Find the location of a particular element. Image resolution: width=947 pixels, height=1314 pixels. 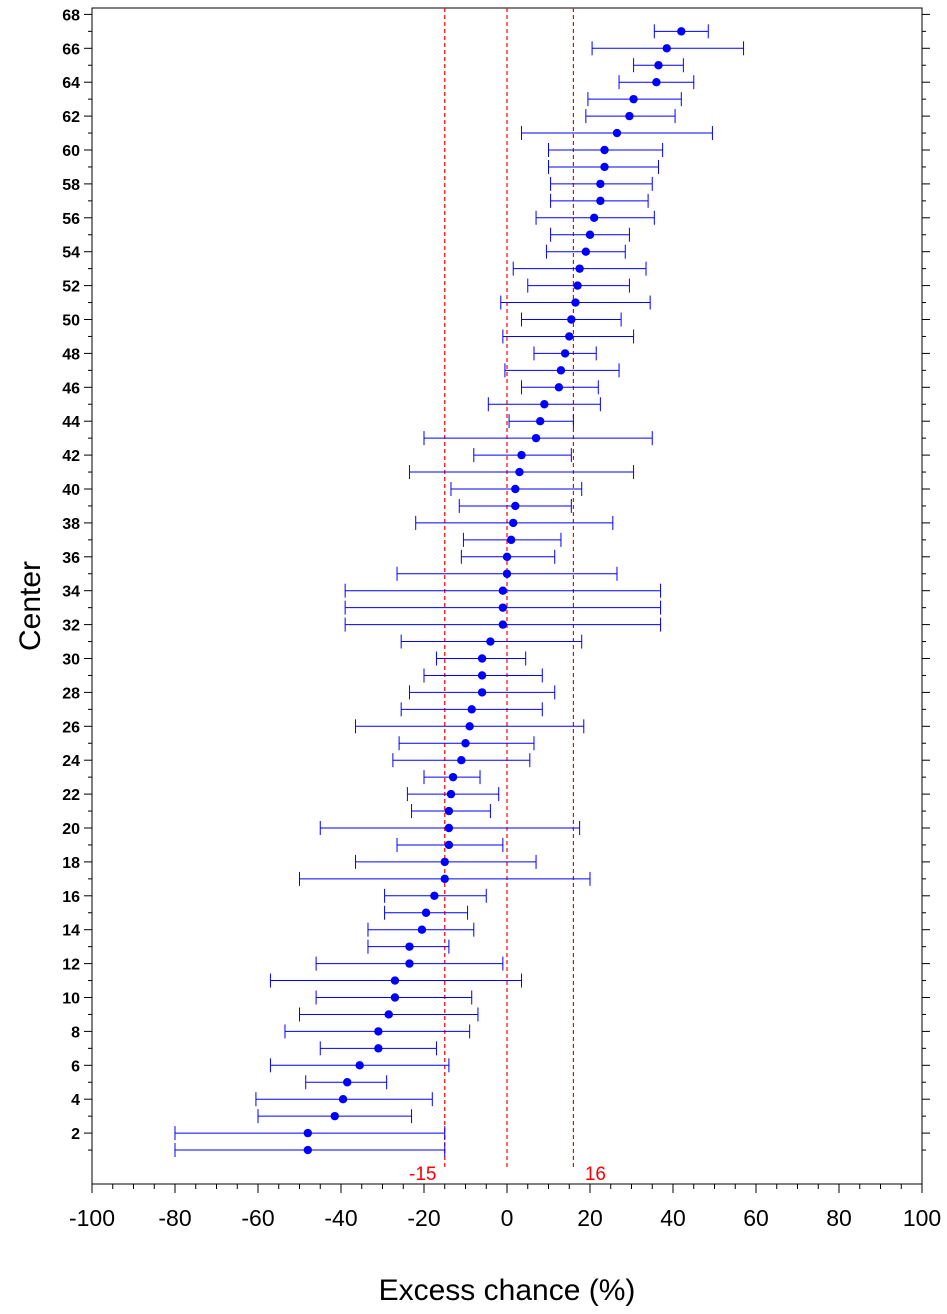

y-tick-label: 64 is located at coordinates (71, 83).